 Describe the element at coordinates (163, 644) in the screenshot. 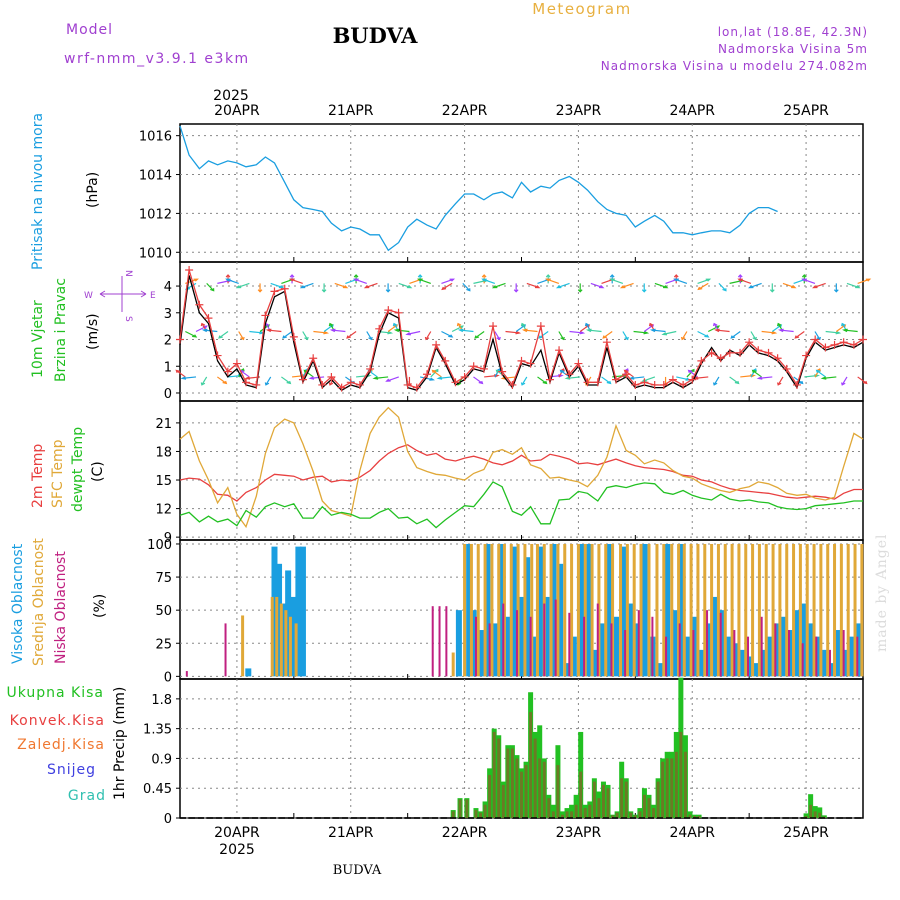

I see `y-tick-label: 25` at that location.